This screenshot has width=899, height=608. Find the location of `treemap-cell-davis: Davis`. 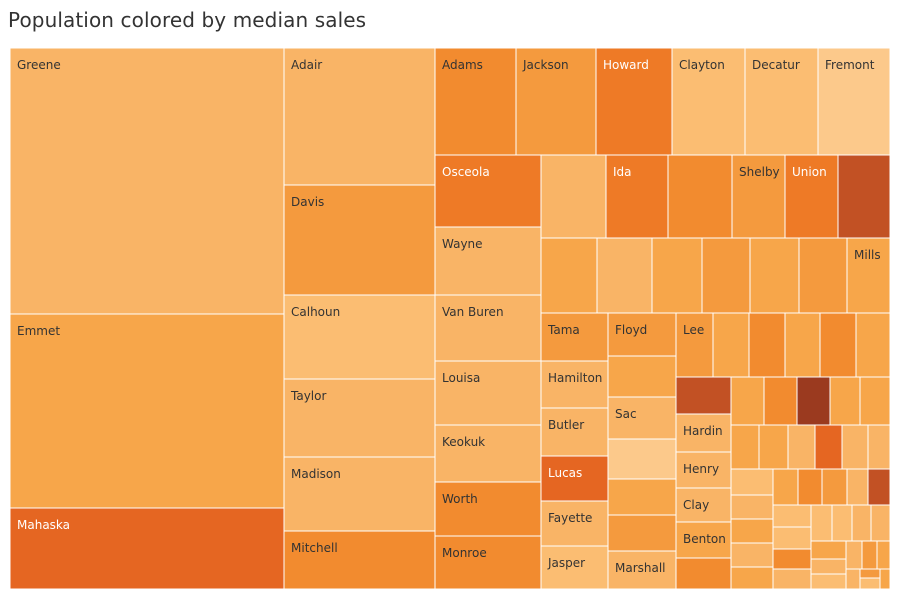

treemap-cell-davis: Davis is located at coordinates (359, 240).